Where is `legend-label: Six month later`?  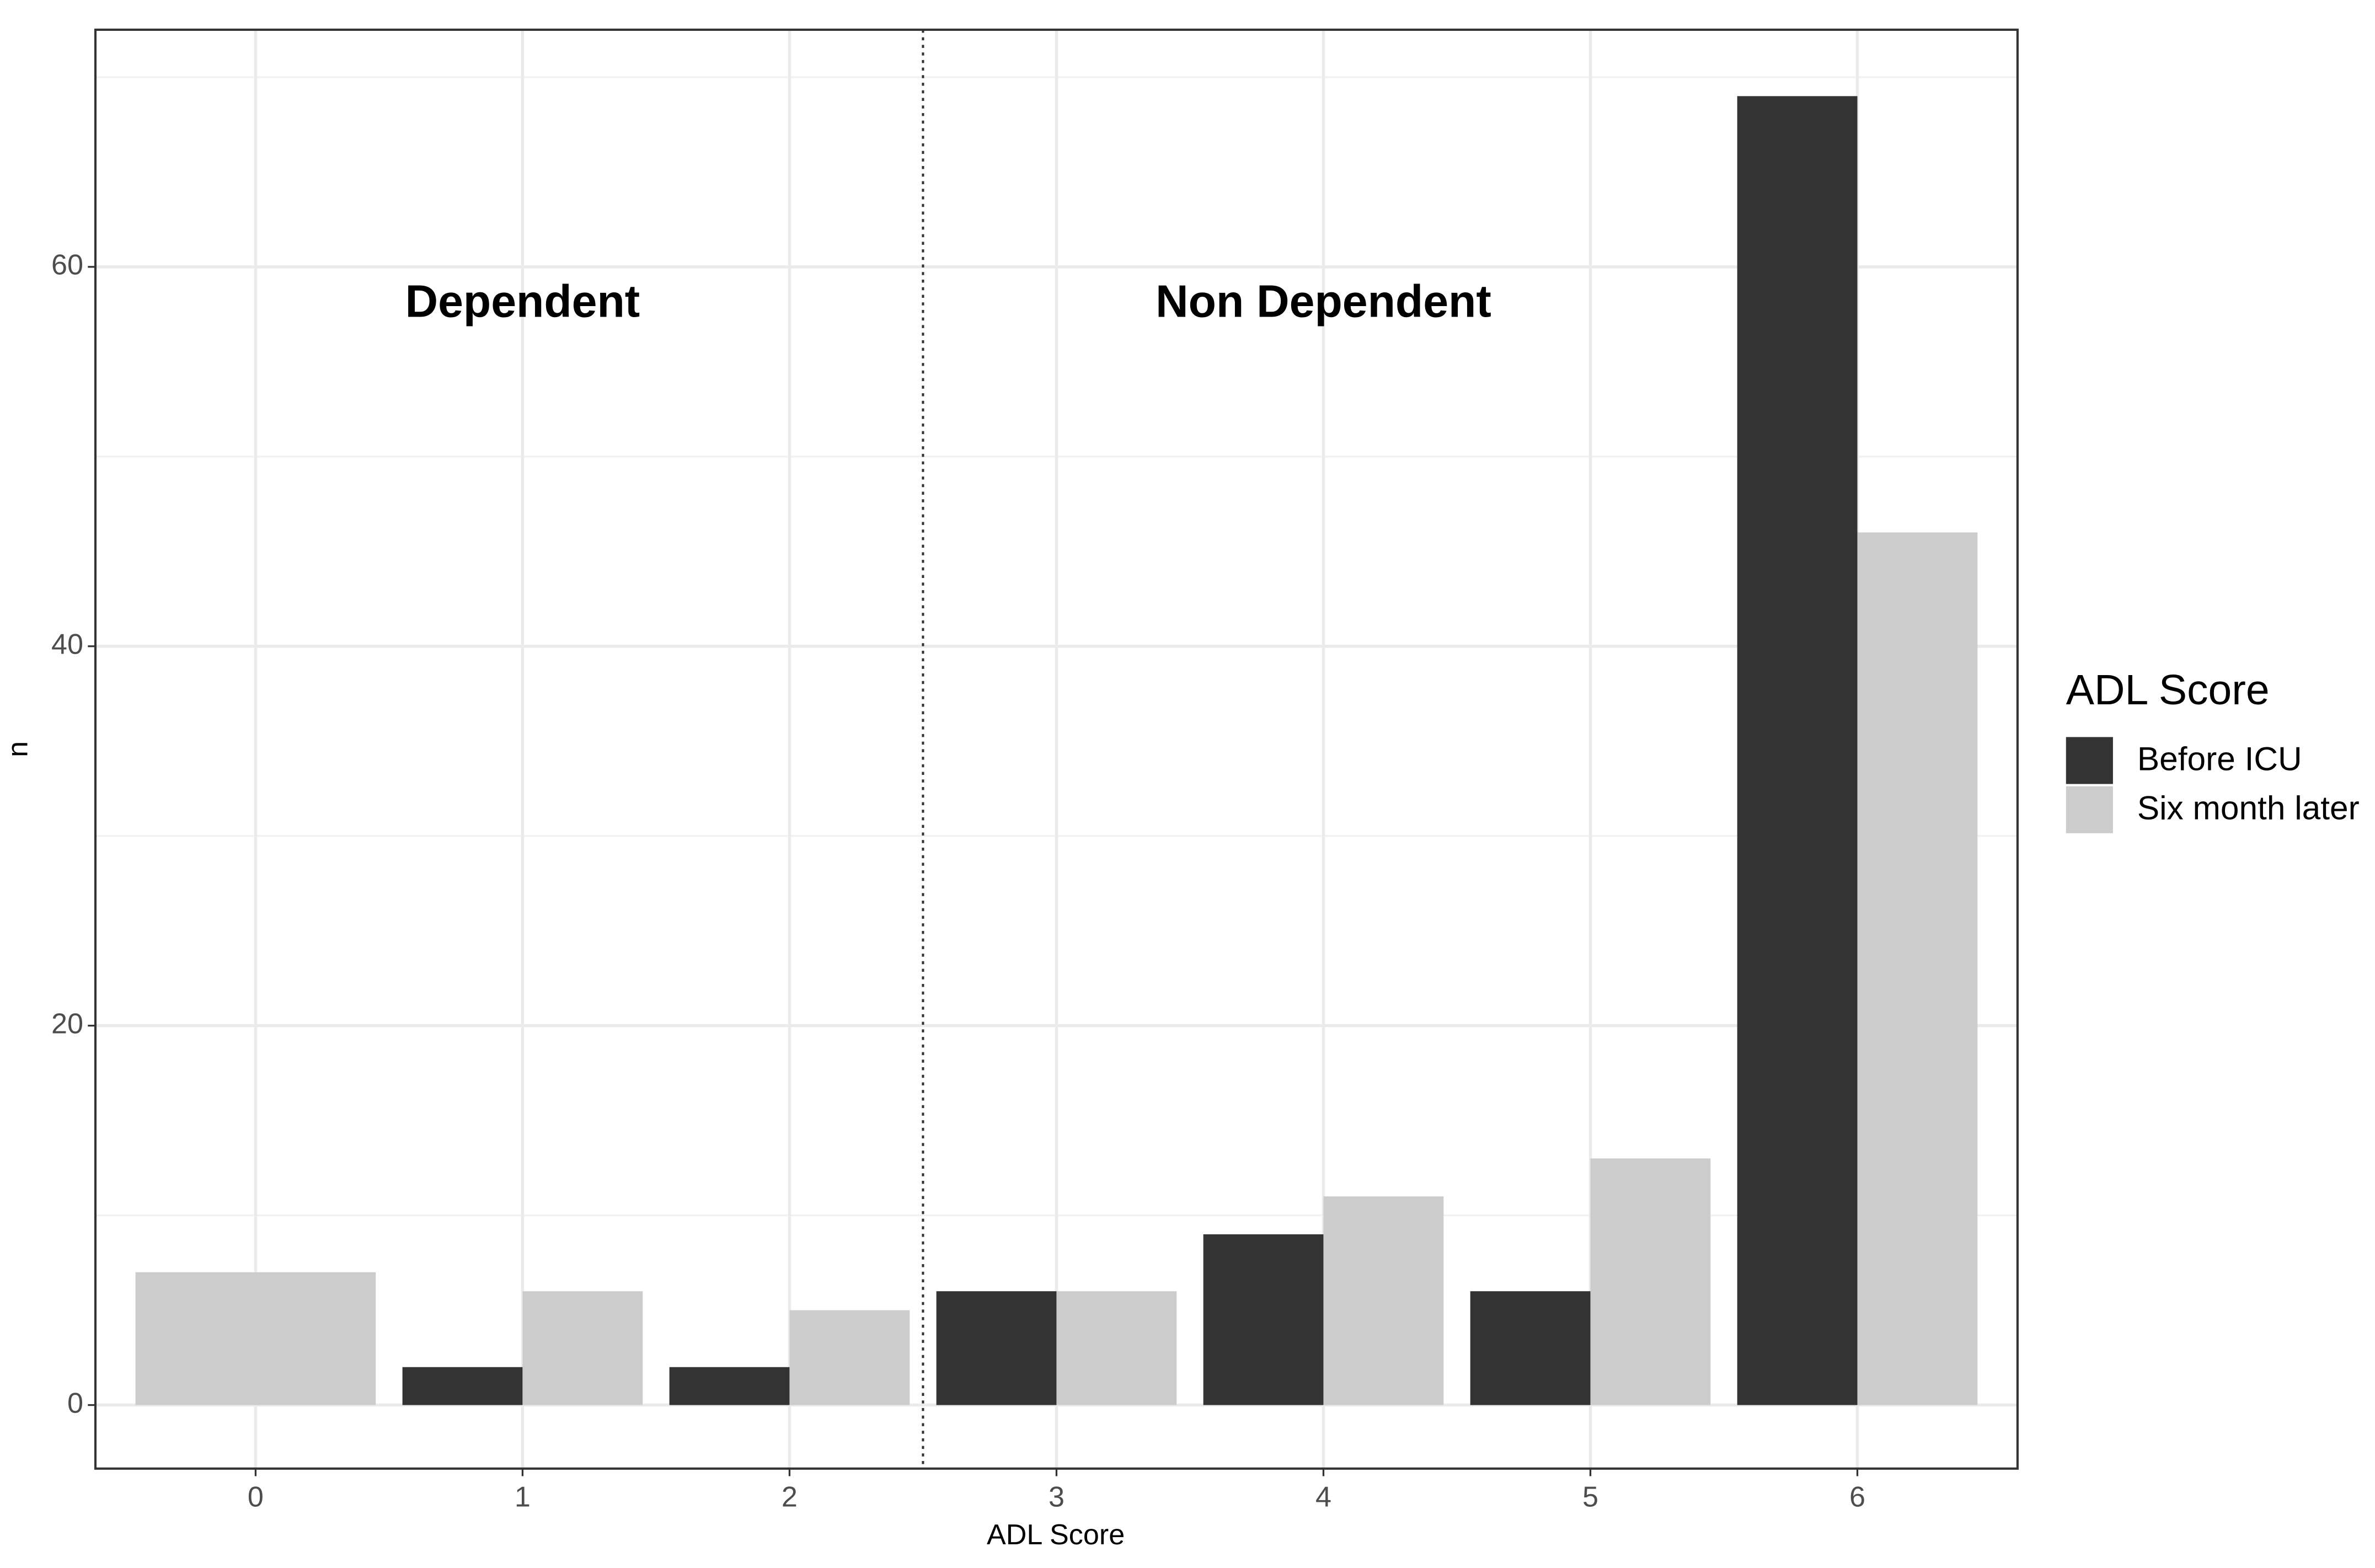
legend-label: Six month later is located at coordinates (2249, 808).